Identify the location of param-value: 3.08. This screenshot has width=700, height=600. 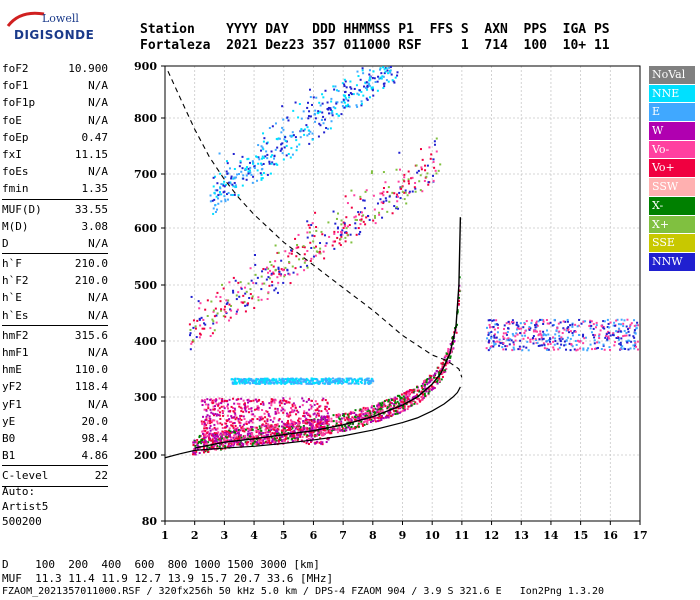
(95, 226).